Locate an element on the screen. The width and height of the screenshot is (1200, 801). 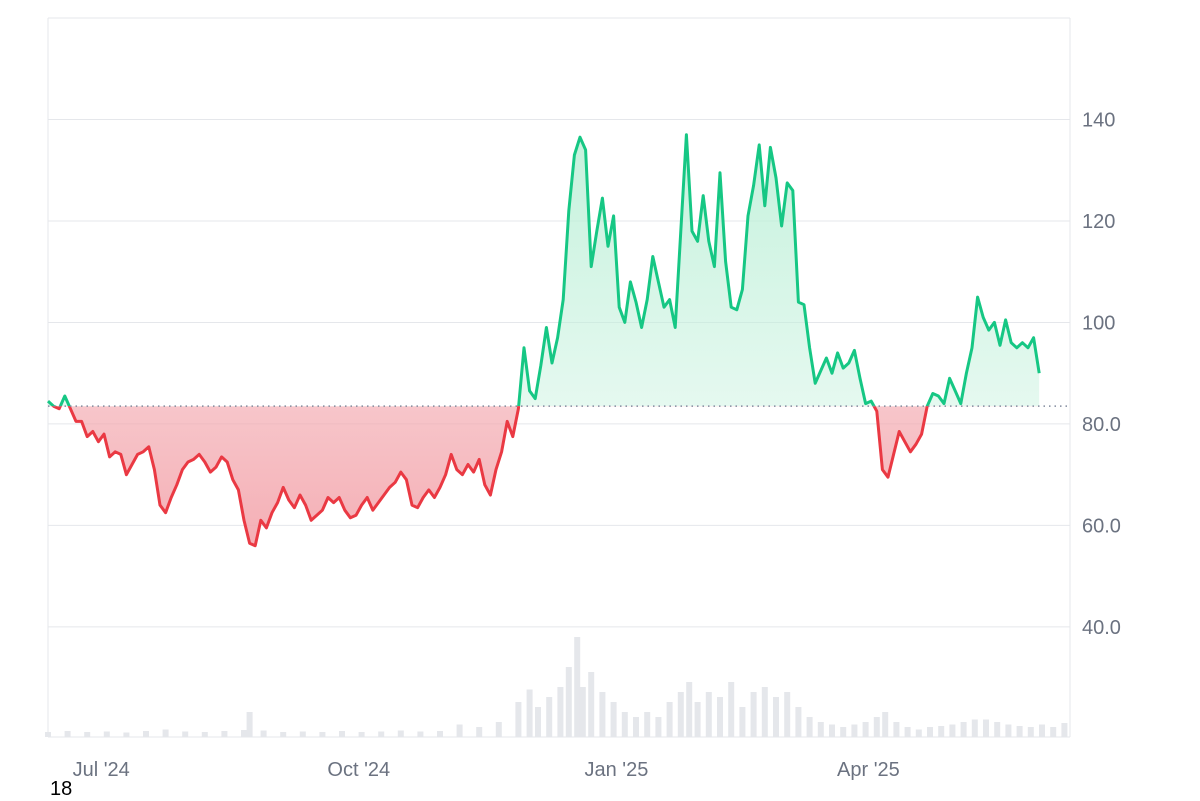
y-axis-labels: 140 120 100 80.0 60.0 40.0 is located at coordinates (1101, 373).